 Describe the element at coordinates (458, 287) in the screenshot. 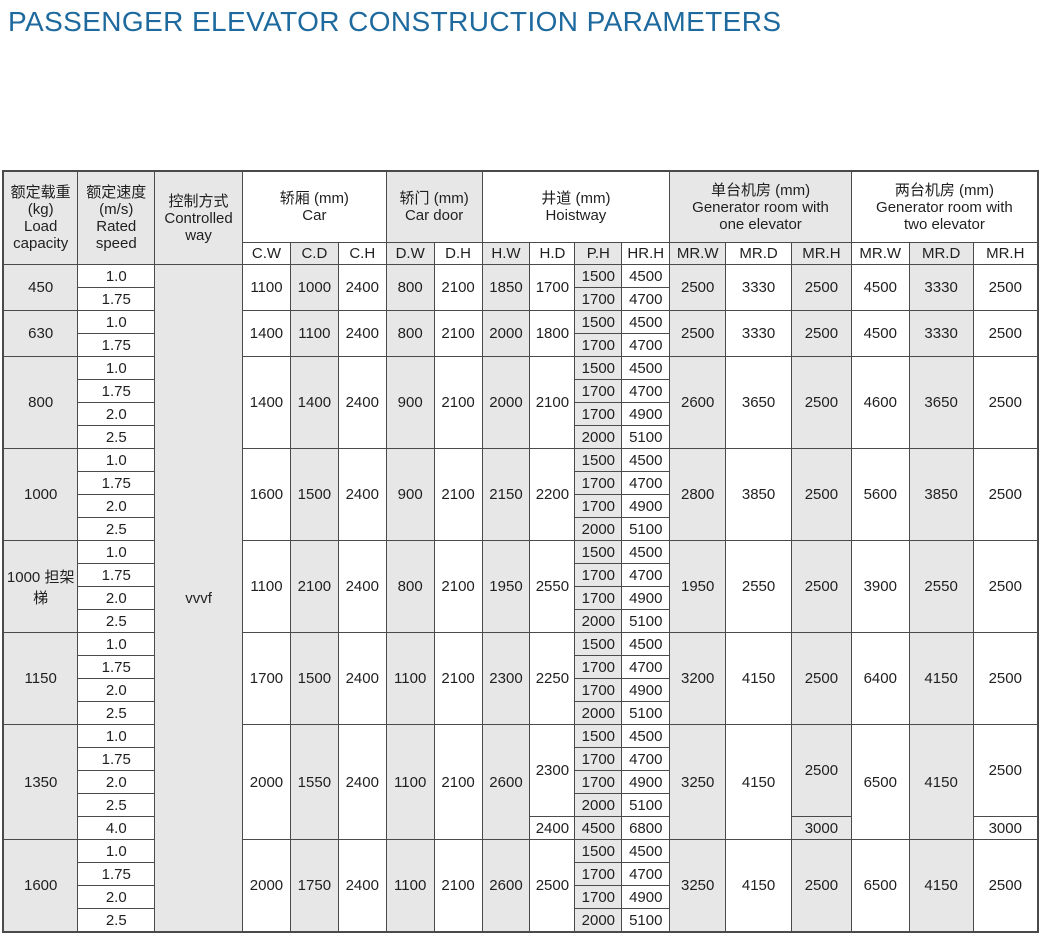

I see `door-height-cell: 2100` at that location.